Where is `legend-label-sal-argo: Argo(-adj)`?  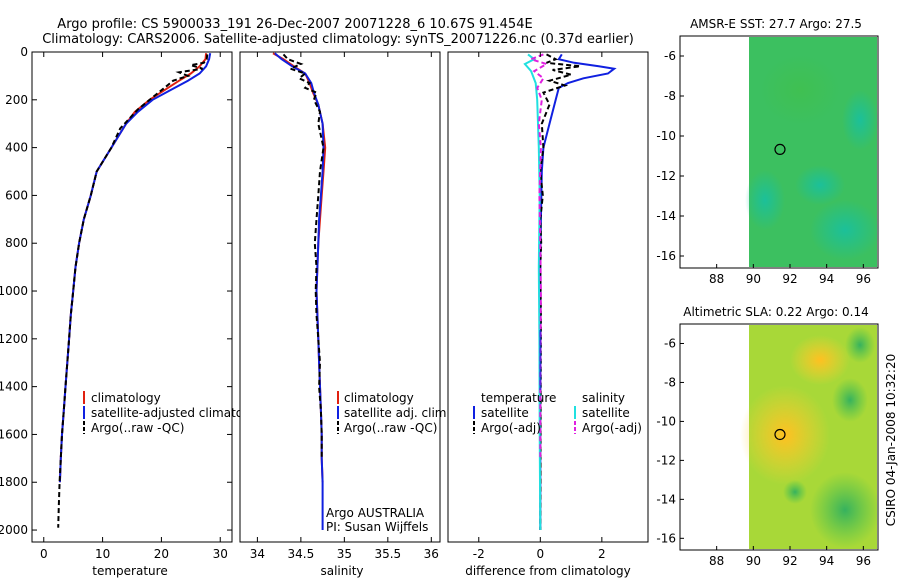 legend-label-sal-argo: Argo(-adj) is located at coordinates (612, 428).